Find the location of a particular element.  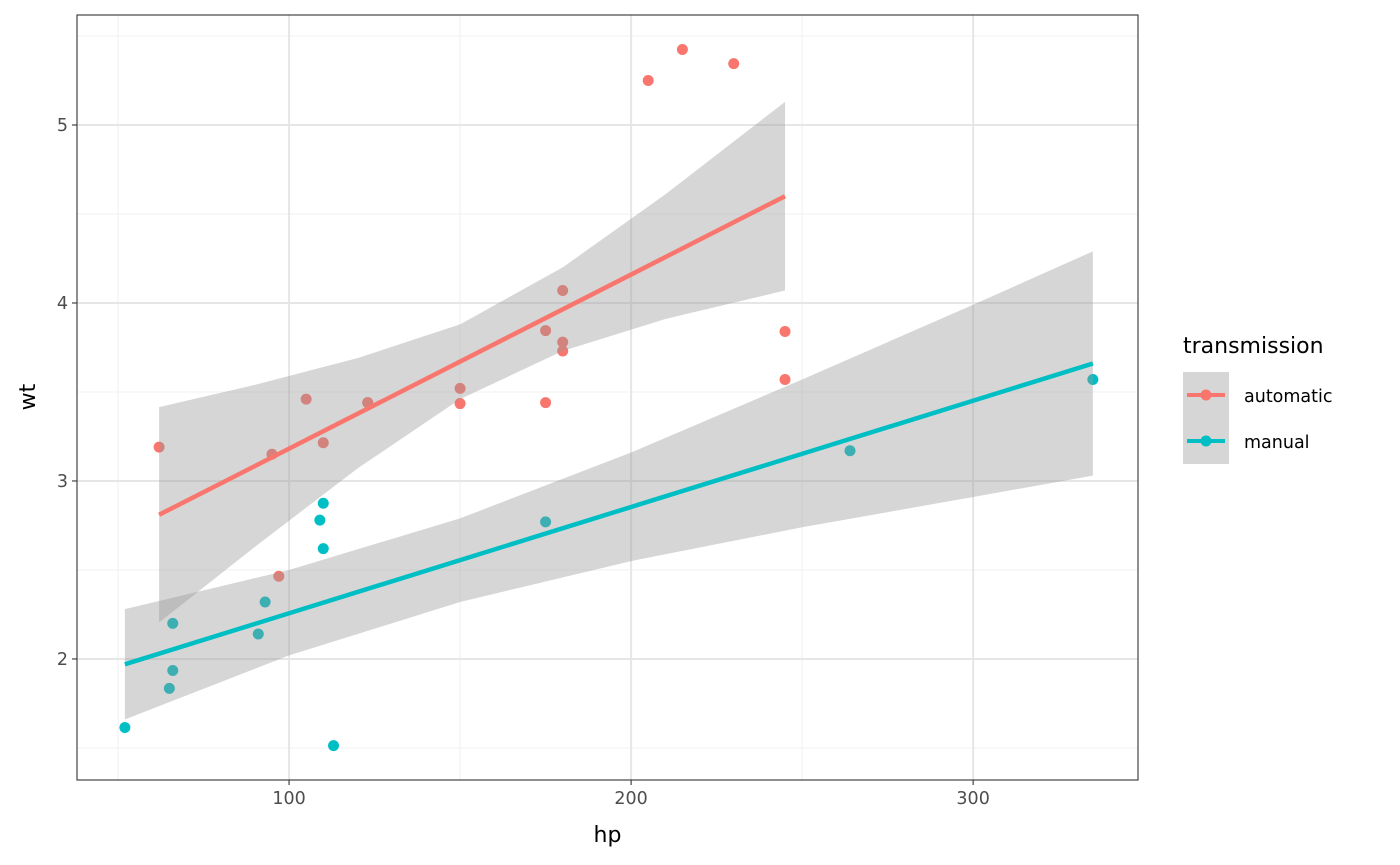

y-tick-label: 2 is located at coordinates (62, 660).